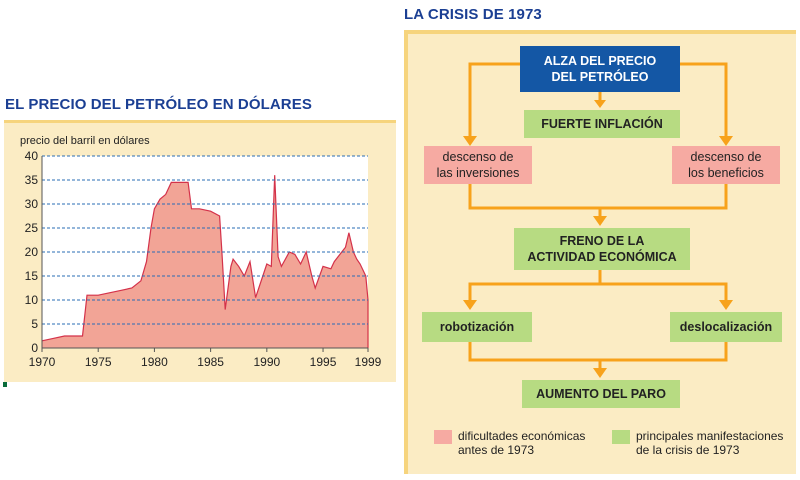 The image size is (800, 480). Describe the element at coordinates (158, 104) in the screenshot. I see `chart-title: EL PRECIO DEL PETRÓLEO EN DÓLARES` at that location.